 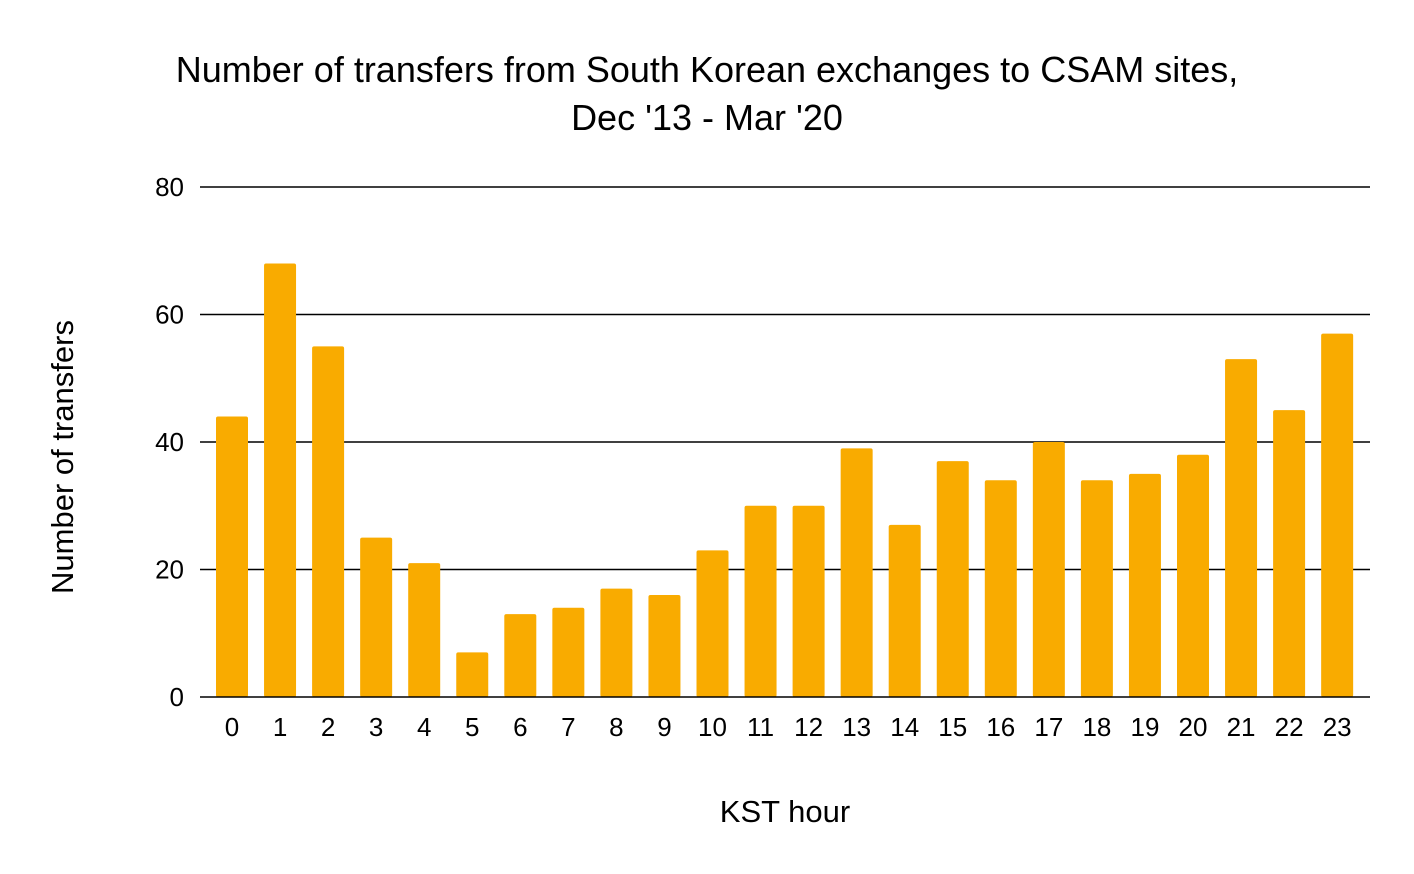 I want to click on chart-subtitle: Dec '13 - Mar '20, so click(x=707, y=117).